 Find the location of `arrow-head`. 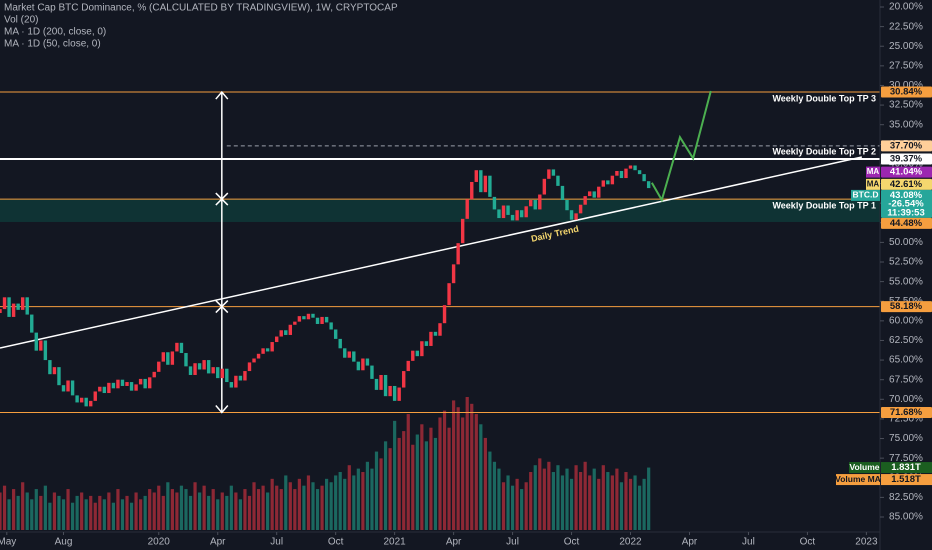

arrow-head is located at coordinates (222, 95).